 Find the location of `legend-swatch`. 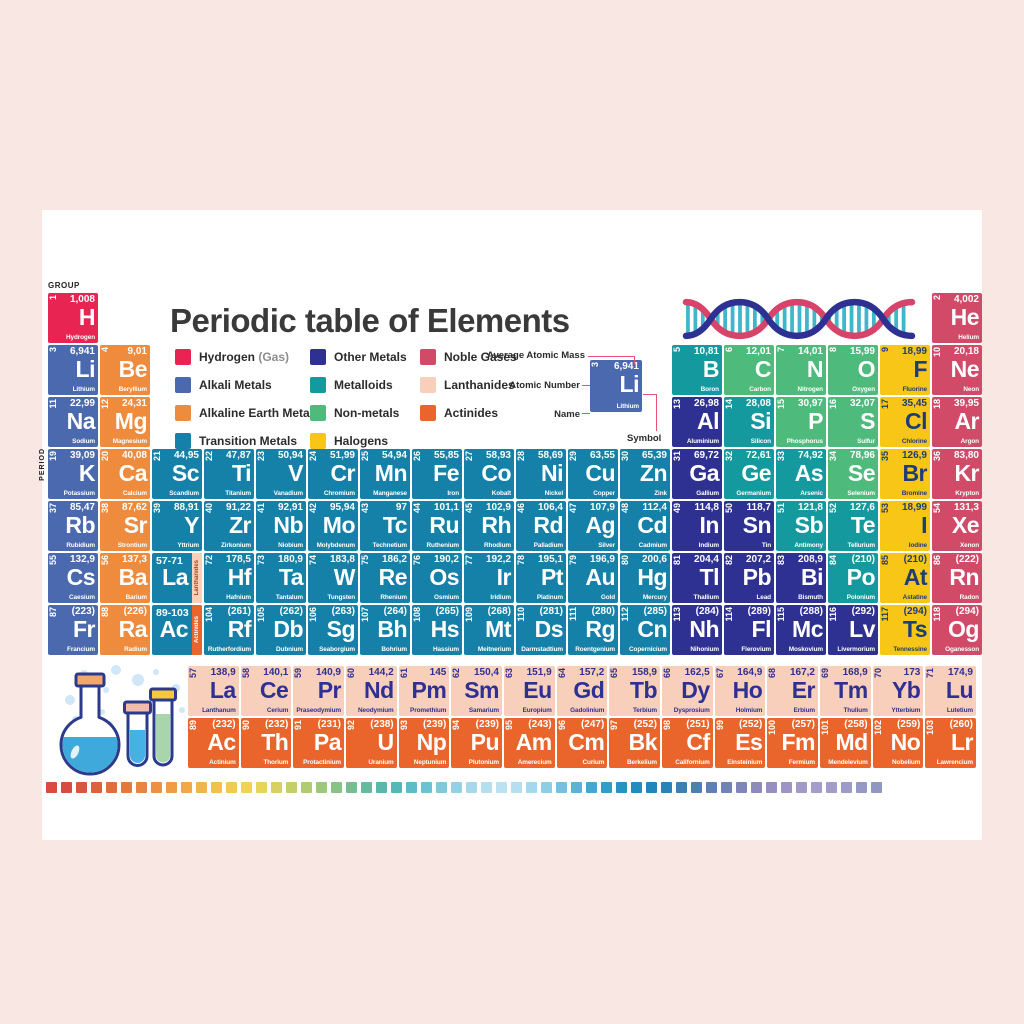

legend-swatch is located at coordinates (318, 384).